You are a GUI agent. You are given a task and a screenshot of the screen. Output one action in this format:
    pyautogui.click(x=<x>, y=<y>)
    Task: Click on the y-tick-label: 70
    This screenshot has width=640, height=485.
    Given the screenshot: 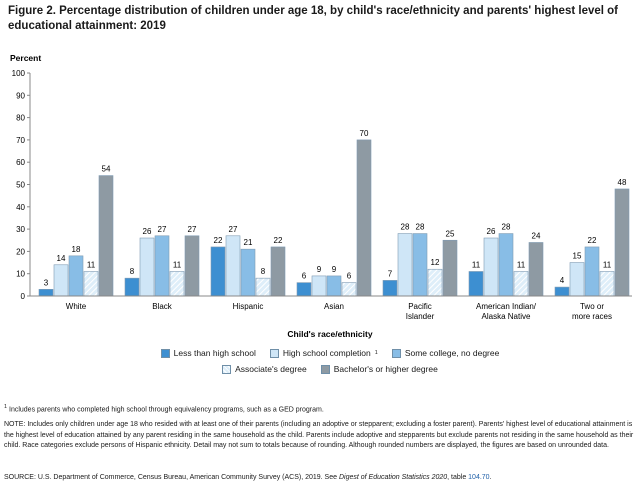 What is the action you would take?
    pyautogui.click(x=20, y=140)
    